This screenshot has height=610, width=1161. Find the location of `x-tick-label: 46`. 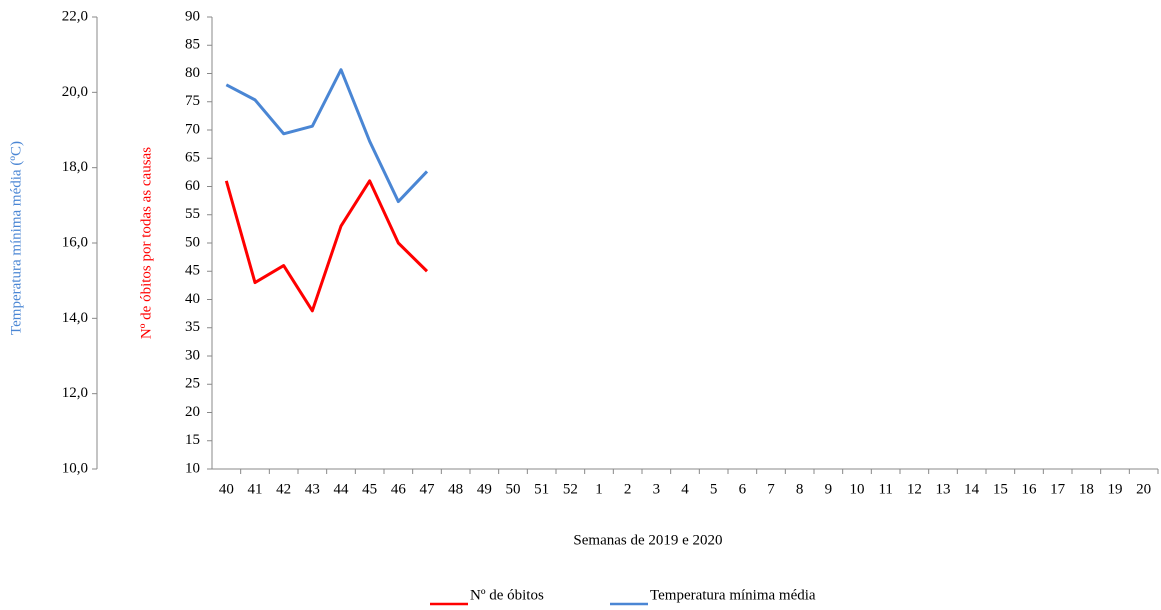

x-tick-label: 46 is located at coordinates (399, 489).